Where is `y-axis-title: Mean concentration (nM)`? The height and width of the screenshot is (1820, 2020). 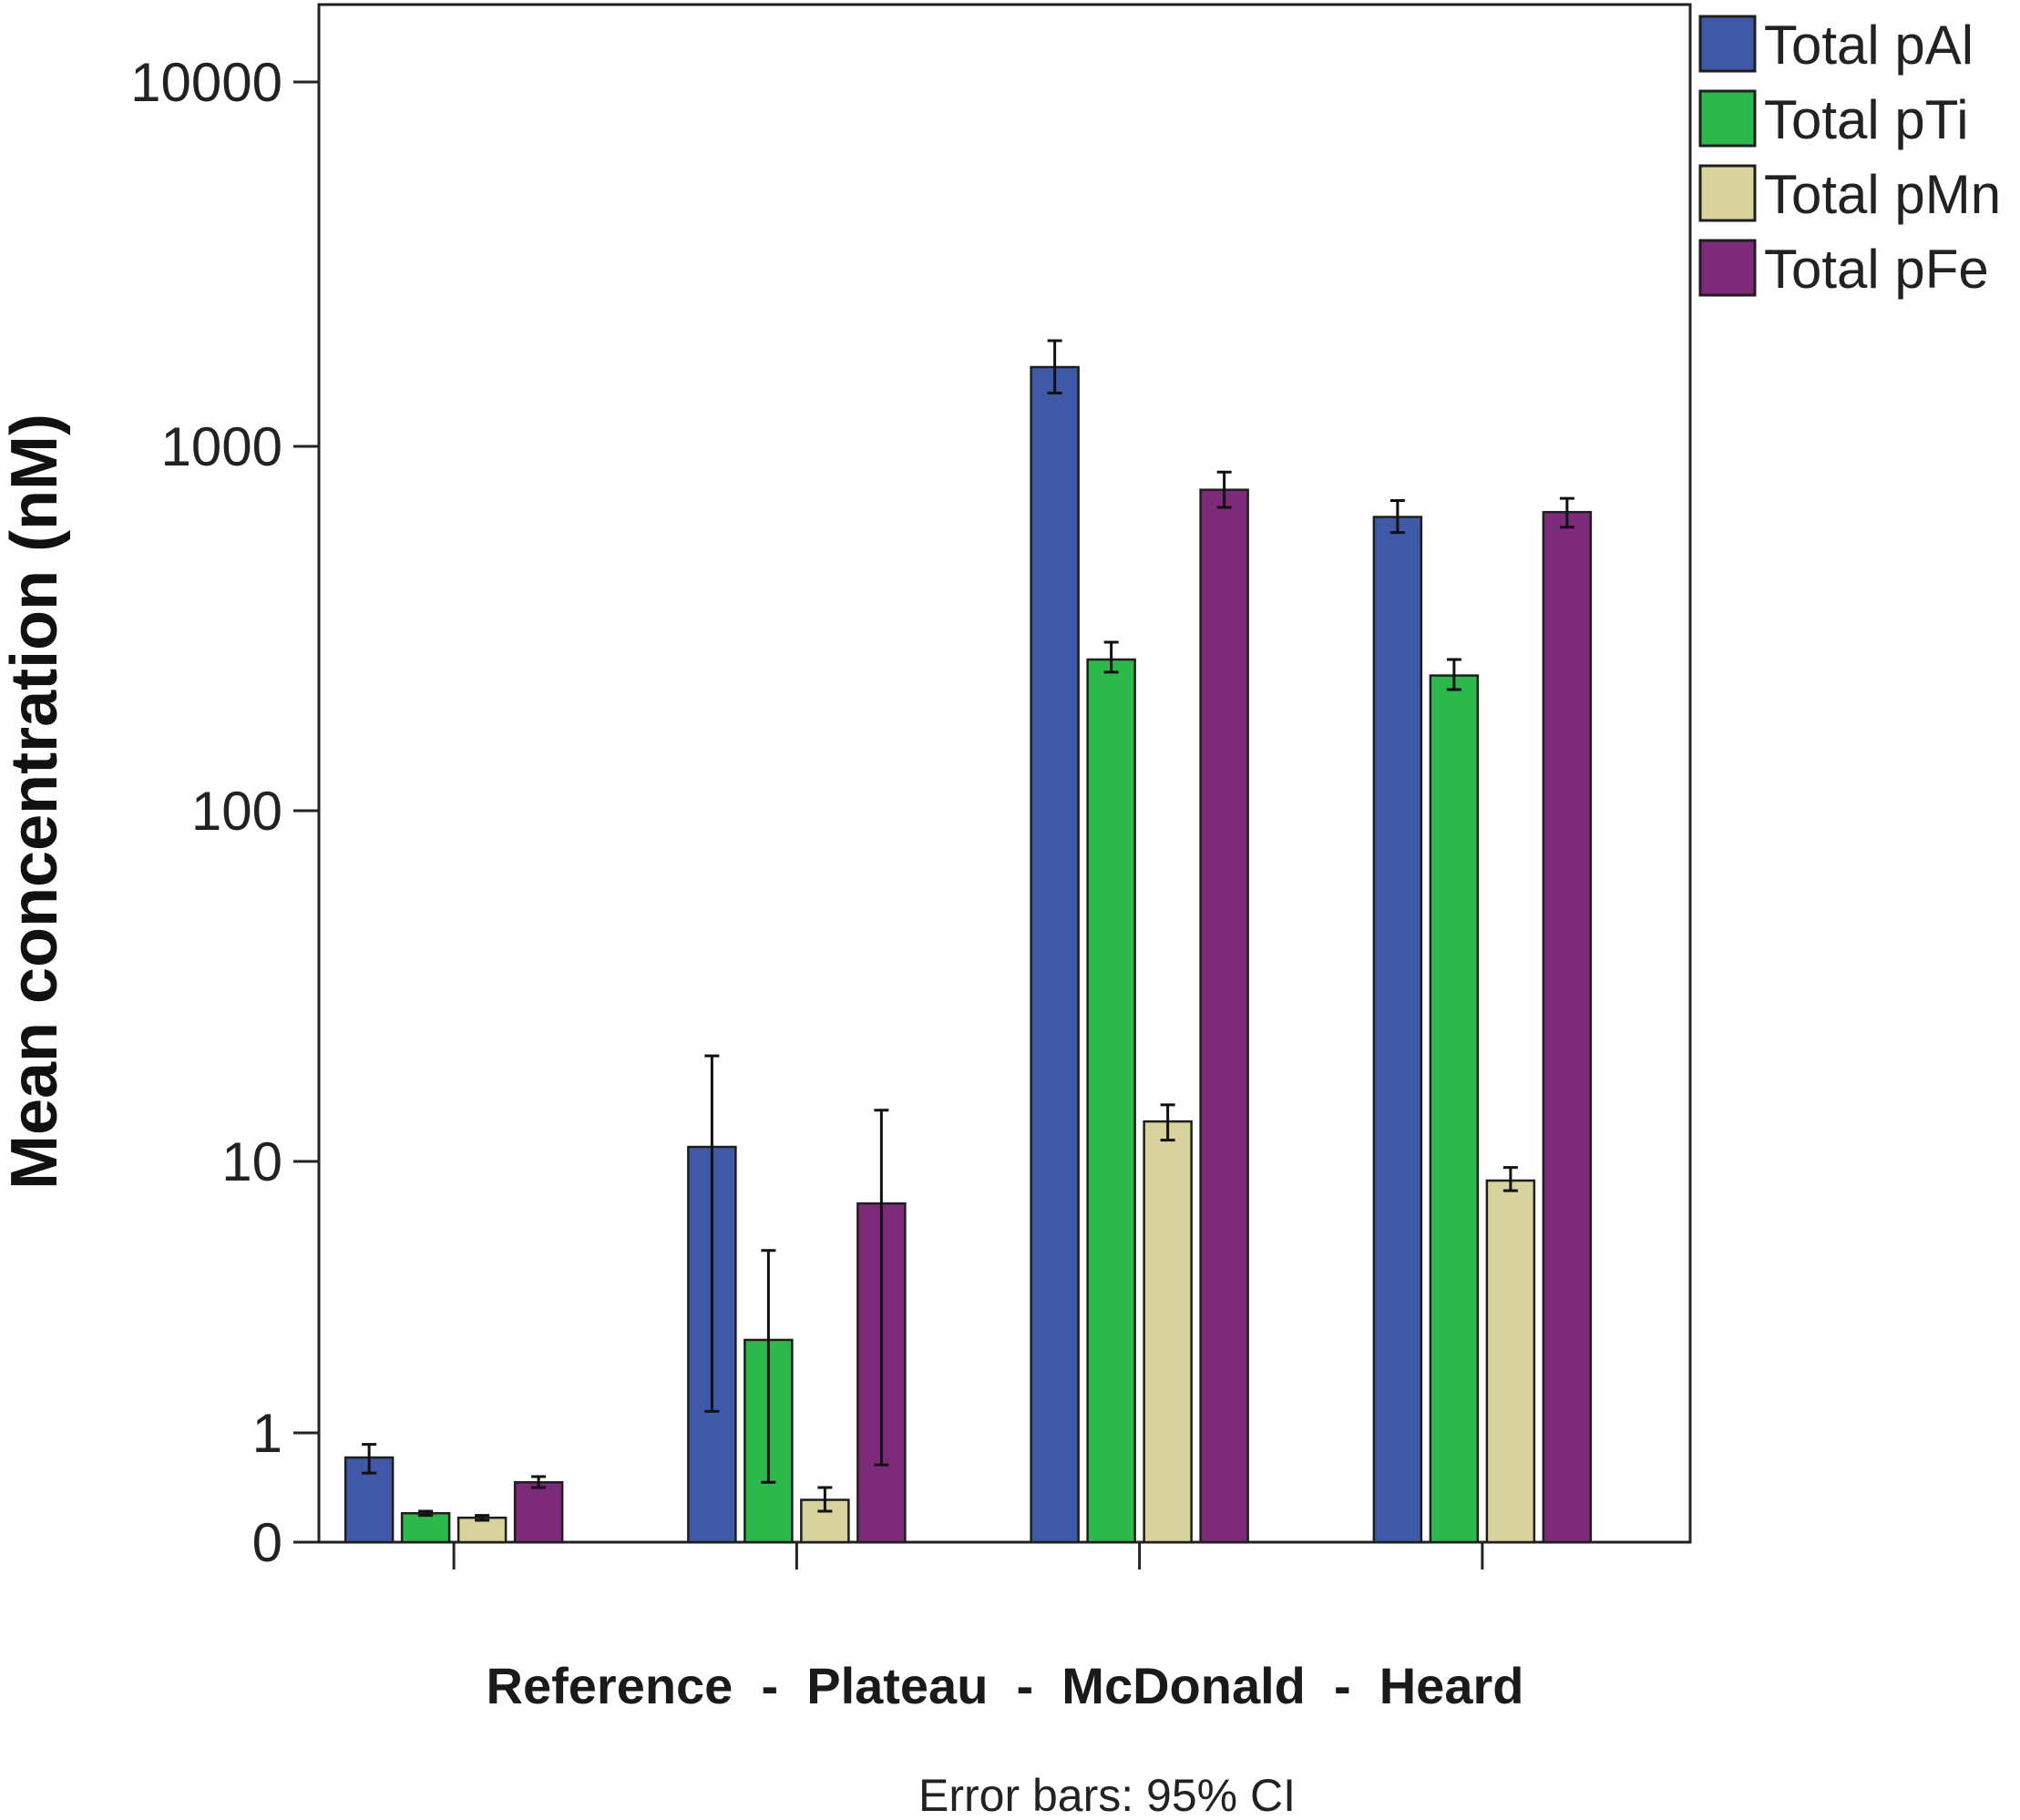
y-axis-title: Mean concentration (nM) is located at coordinates (36, 802).